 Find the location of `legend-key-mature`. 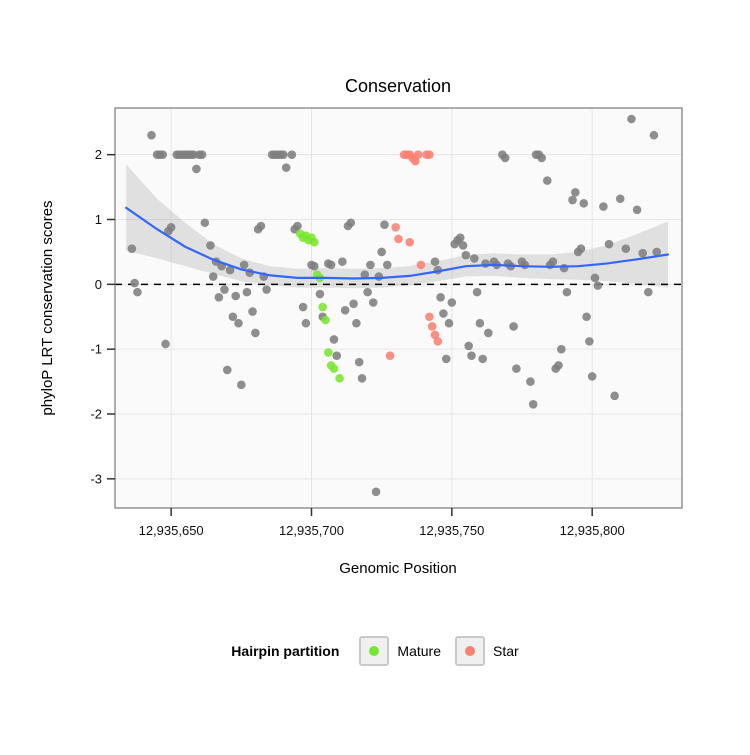

legend-key-mature is located at coordinates (374, 651).